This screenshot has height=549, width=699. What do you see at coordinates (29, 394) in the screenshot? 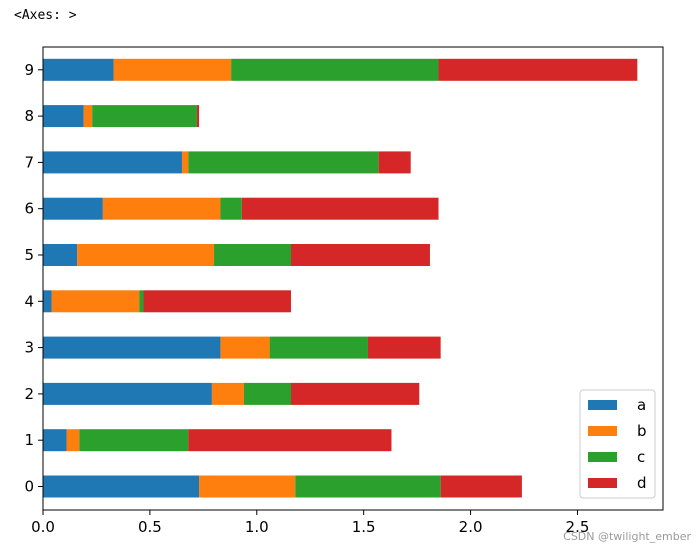
I see `y-tick-label: 2` at bounding box center [29, 394].